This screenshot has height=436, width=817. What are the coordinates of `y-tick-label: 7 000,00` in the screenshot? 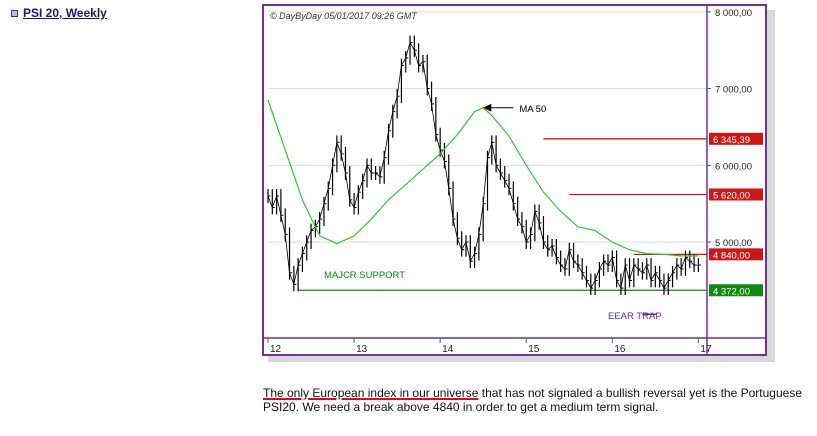 It's located at (733, 90).